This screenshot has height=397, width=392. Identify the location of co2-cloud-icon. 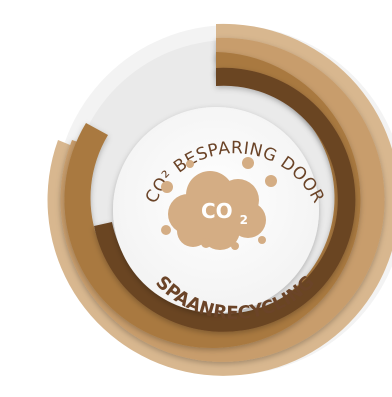
(219, 203).